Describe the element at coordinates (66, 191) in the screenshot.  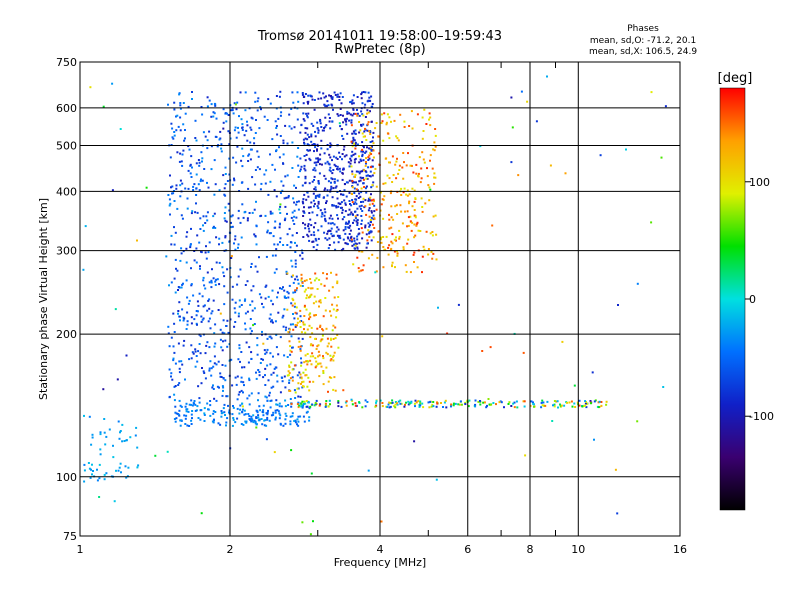
I see `y-tick-label: 400` at that location.